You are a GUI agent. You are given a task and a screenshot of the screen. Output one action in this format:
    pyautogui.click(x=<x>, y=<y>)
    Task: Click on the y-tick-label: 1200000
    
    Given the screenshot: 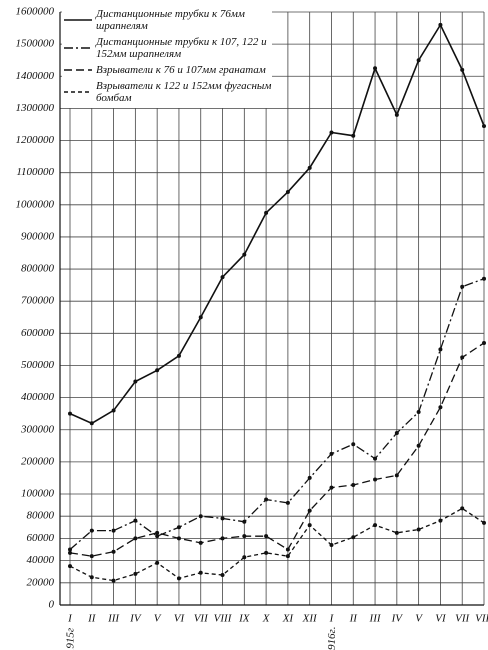 What is the action you would take?
    pyautogui.click(x=35, y=140)
    